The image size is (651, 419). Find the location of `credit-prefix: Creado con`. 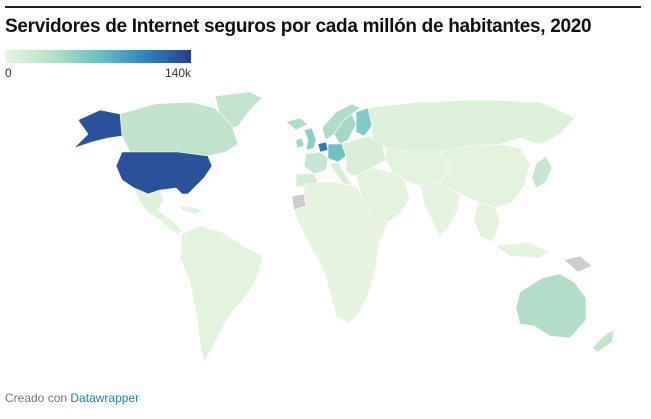

credit-prefix: Creado con is located at coordinates (36, 398).